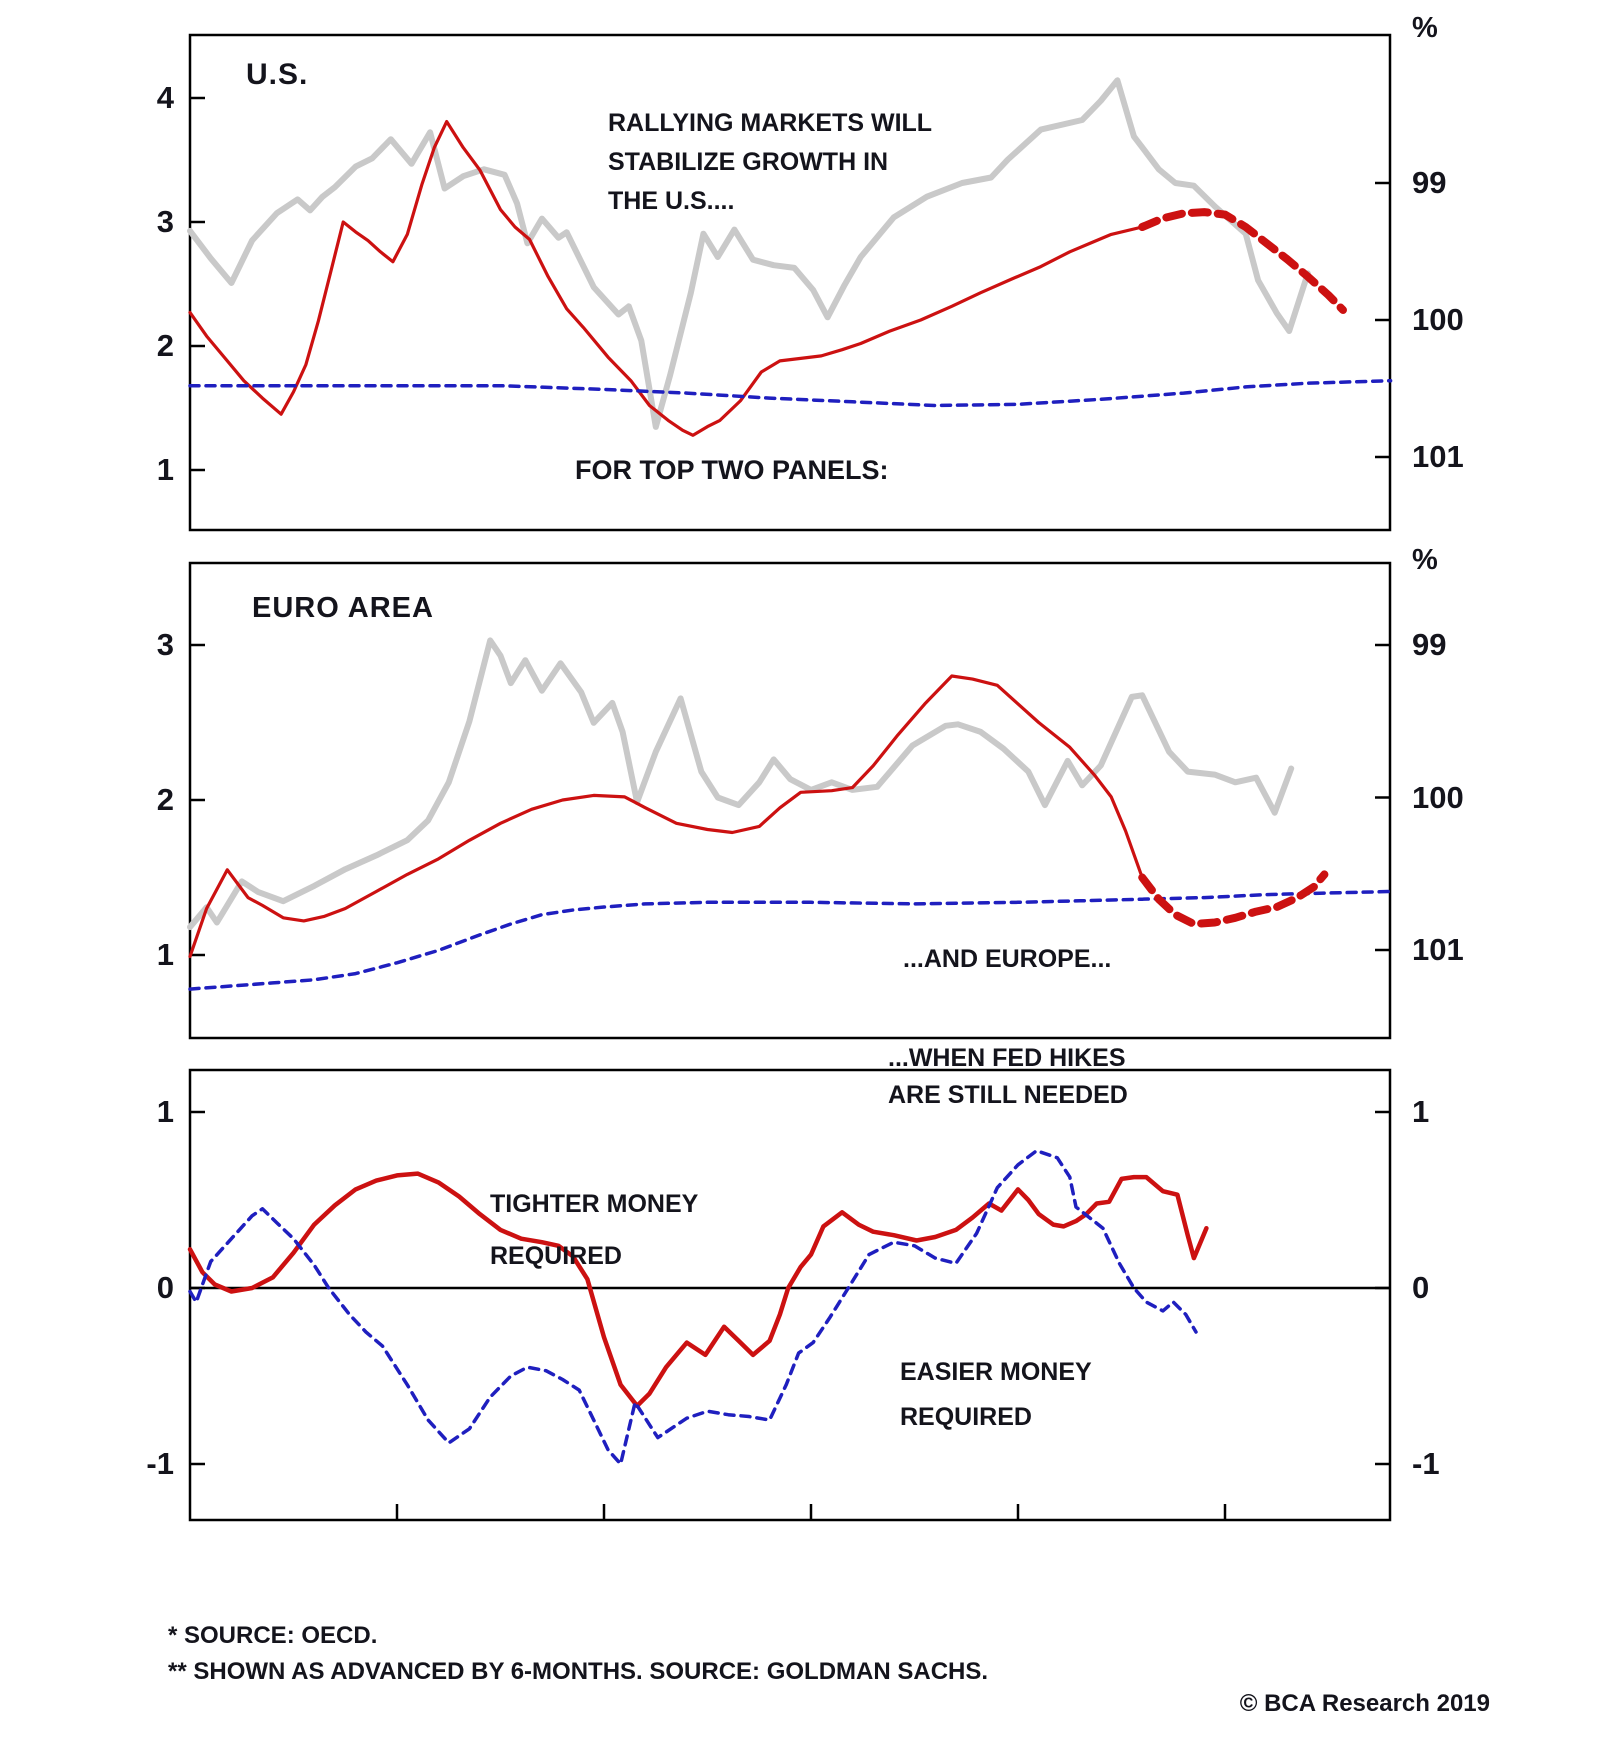  I want to click on series-us-real-gdp-growth-ls-, so click(666, 278).